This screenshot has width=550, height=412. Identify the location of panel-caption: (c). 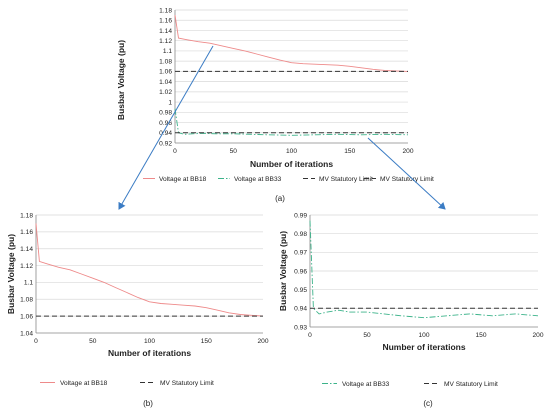
(428, 403).